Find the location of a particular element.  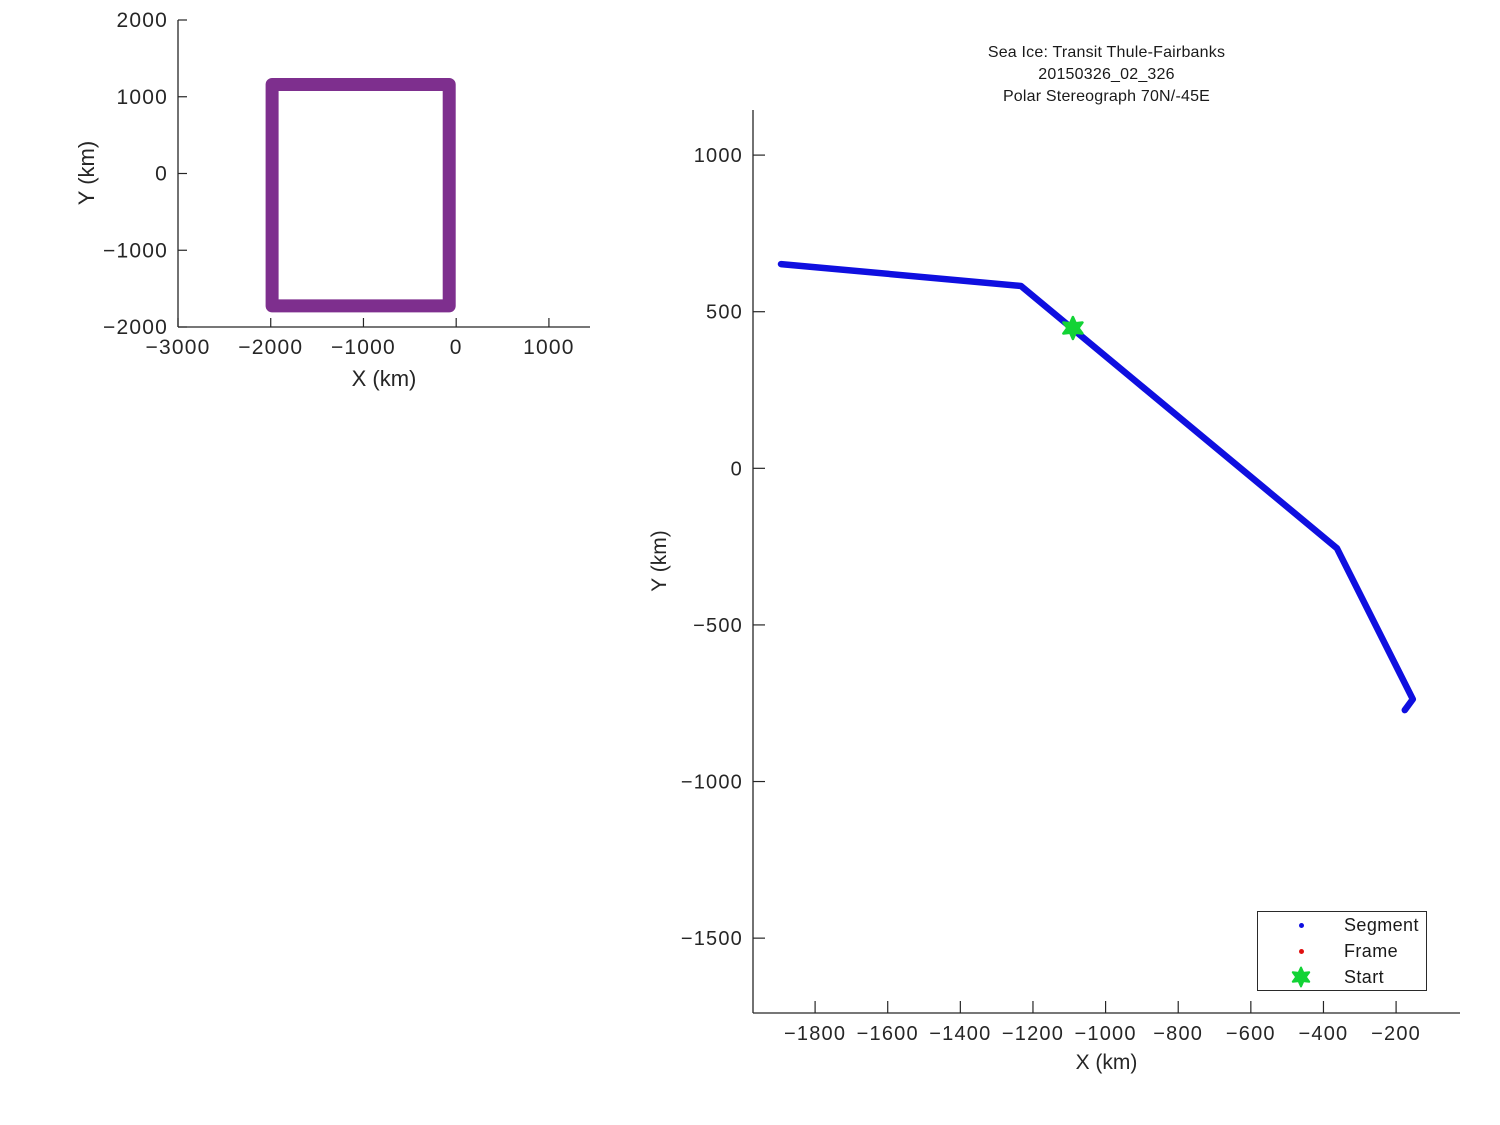

main-x-tick-label: −1600 is located at coordinates (888, 1034).